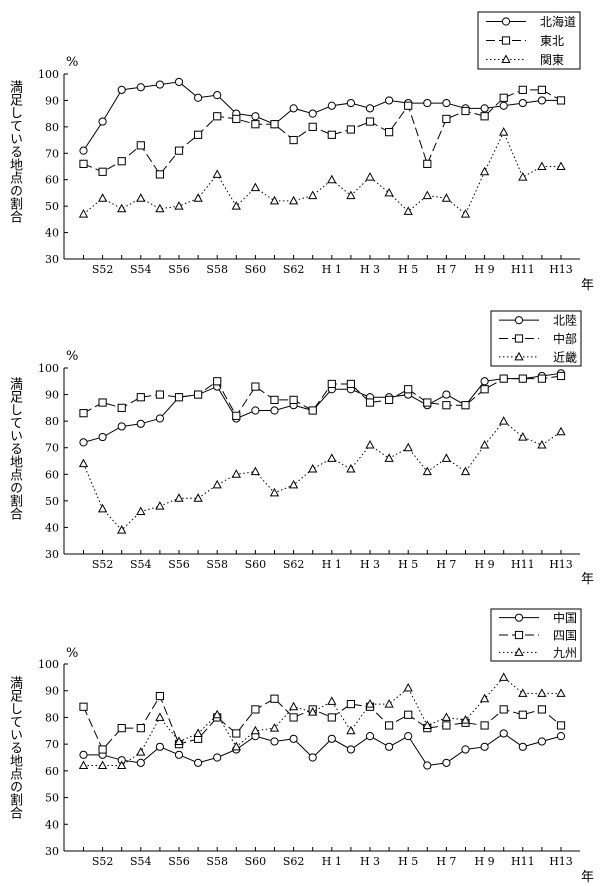 The image size is (600, 886). Describe the element at coordinates (52, 180) in the screenshot. I see `y-tick-label: 60` at that location.